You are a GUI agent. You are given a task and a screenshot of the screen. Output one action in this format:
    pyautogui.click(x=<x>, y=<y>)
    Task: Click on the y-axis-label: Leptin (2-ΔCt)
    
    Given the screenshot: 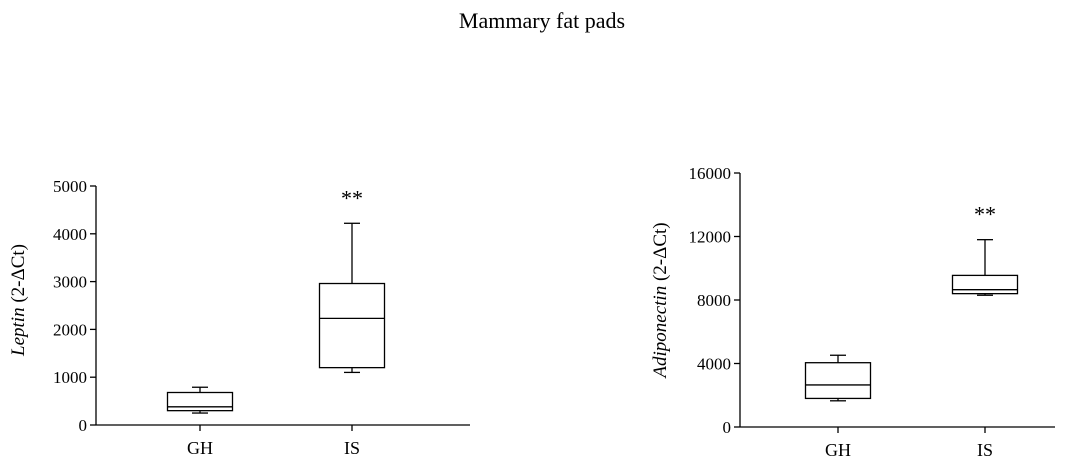 What is the action you would take?
    pyautogui.click(x=18, y=300)
    